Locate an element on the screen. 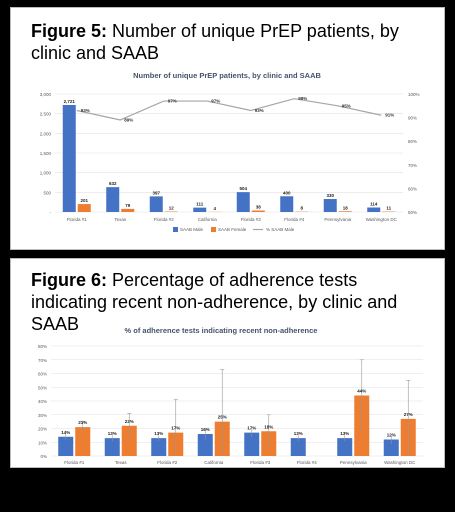 This screenshot has height=512, width=455. y-tick-label: 500 is located at coordinates (47, 192).